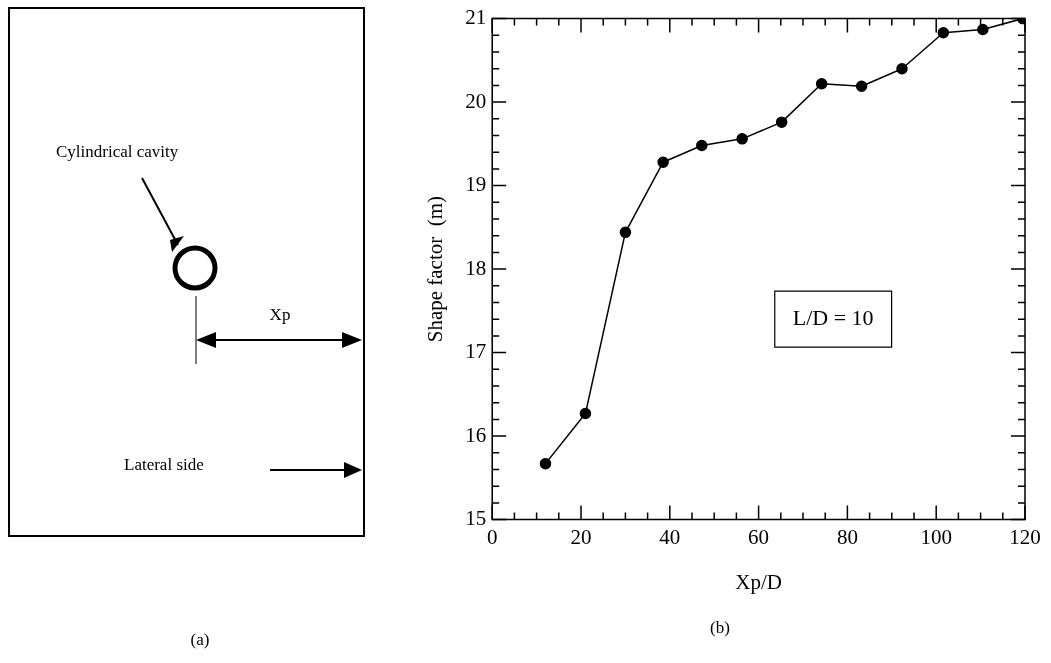  What do you see at coordinates (1025, 536) in the screenshot?
I see `x-tick-label: 120` at bounding box center [1025, 536].